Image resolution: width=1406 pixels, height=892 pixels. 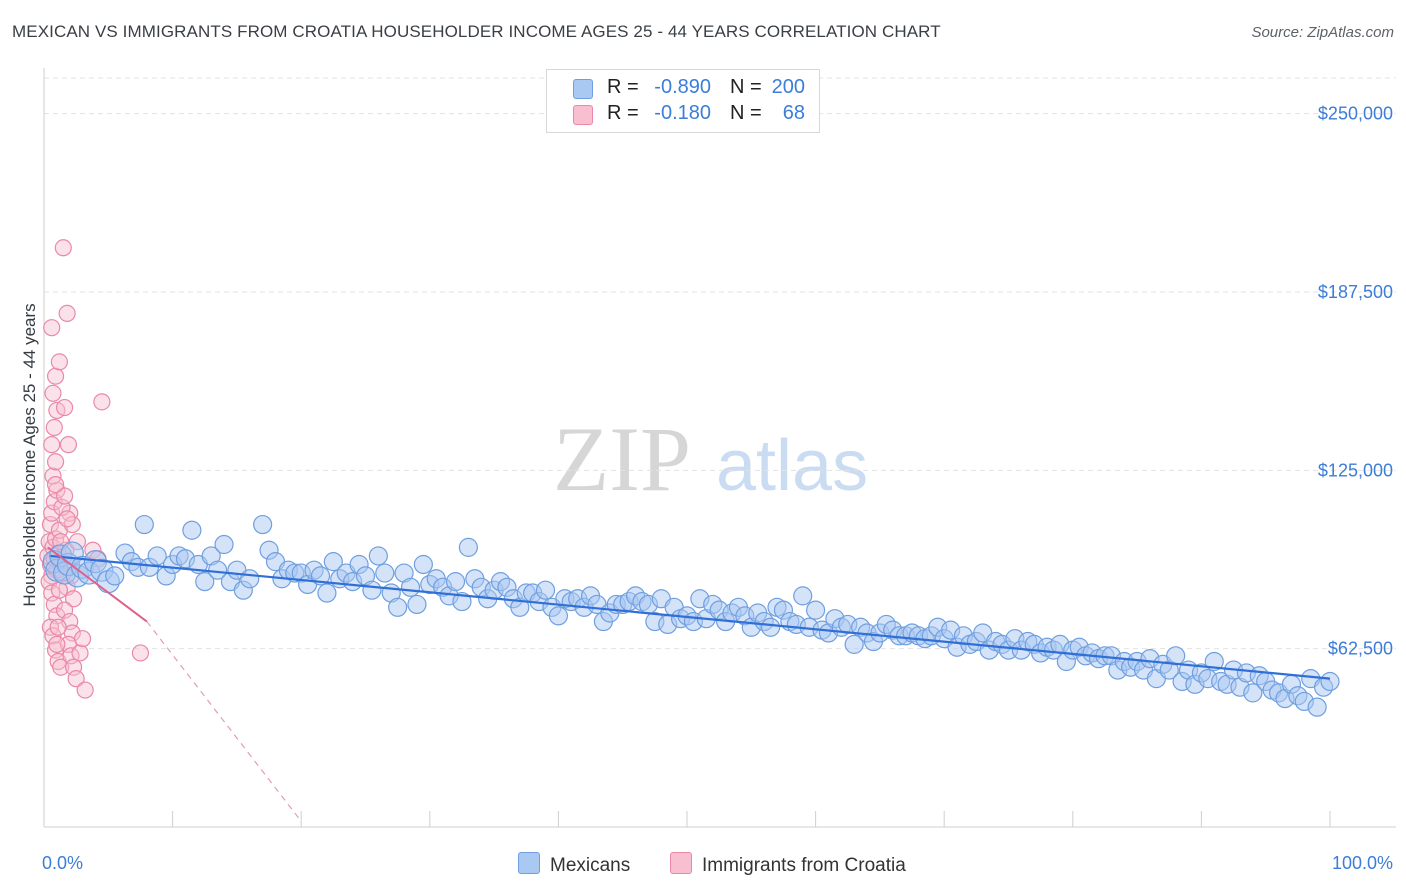 What do you see at coordinates (529, 863) in the screenshot?
I see `bottom-legend-swatch-mexicans` at bounding box center [529, 863].